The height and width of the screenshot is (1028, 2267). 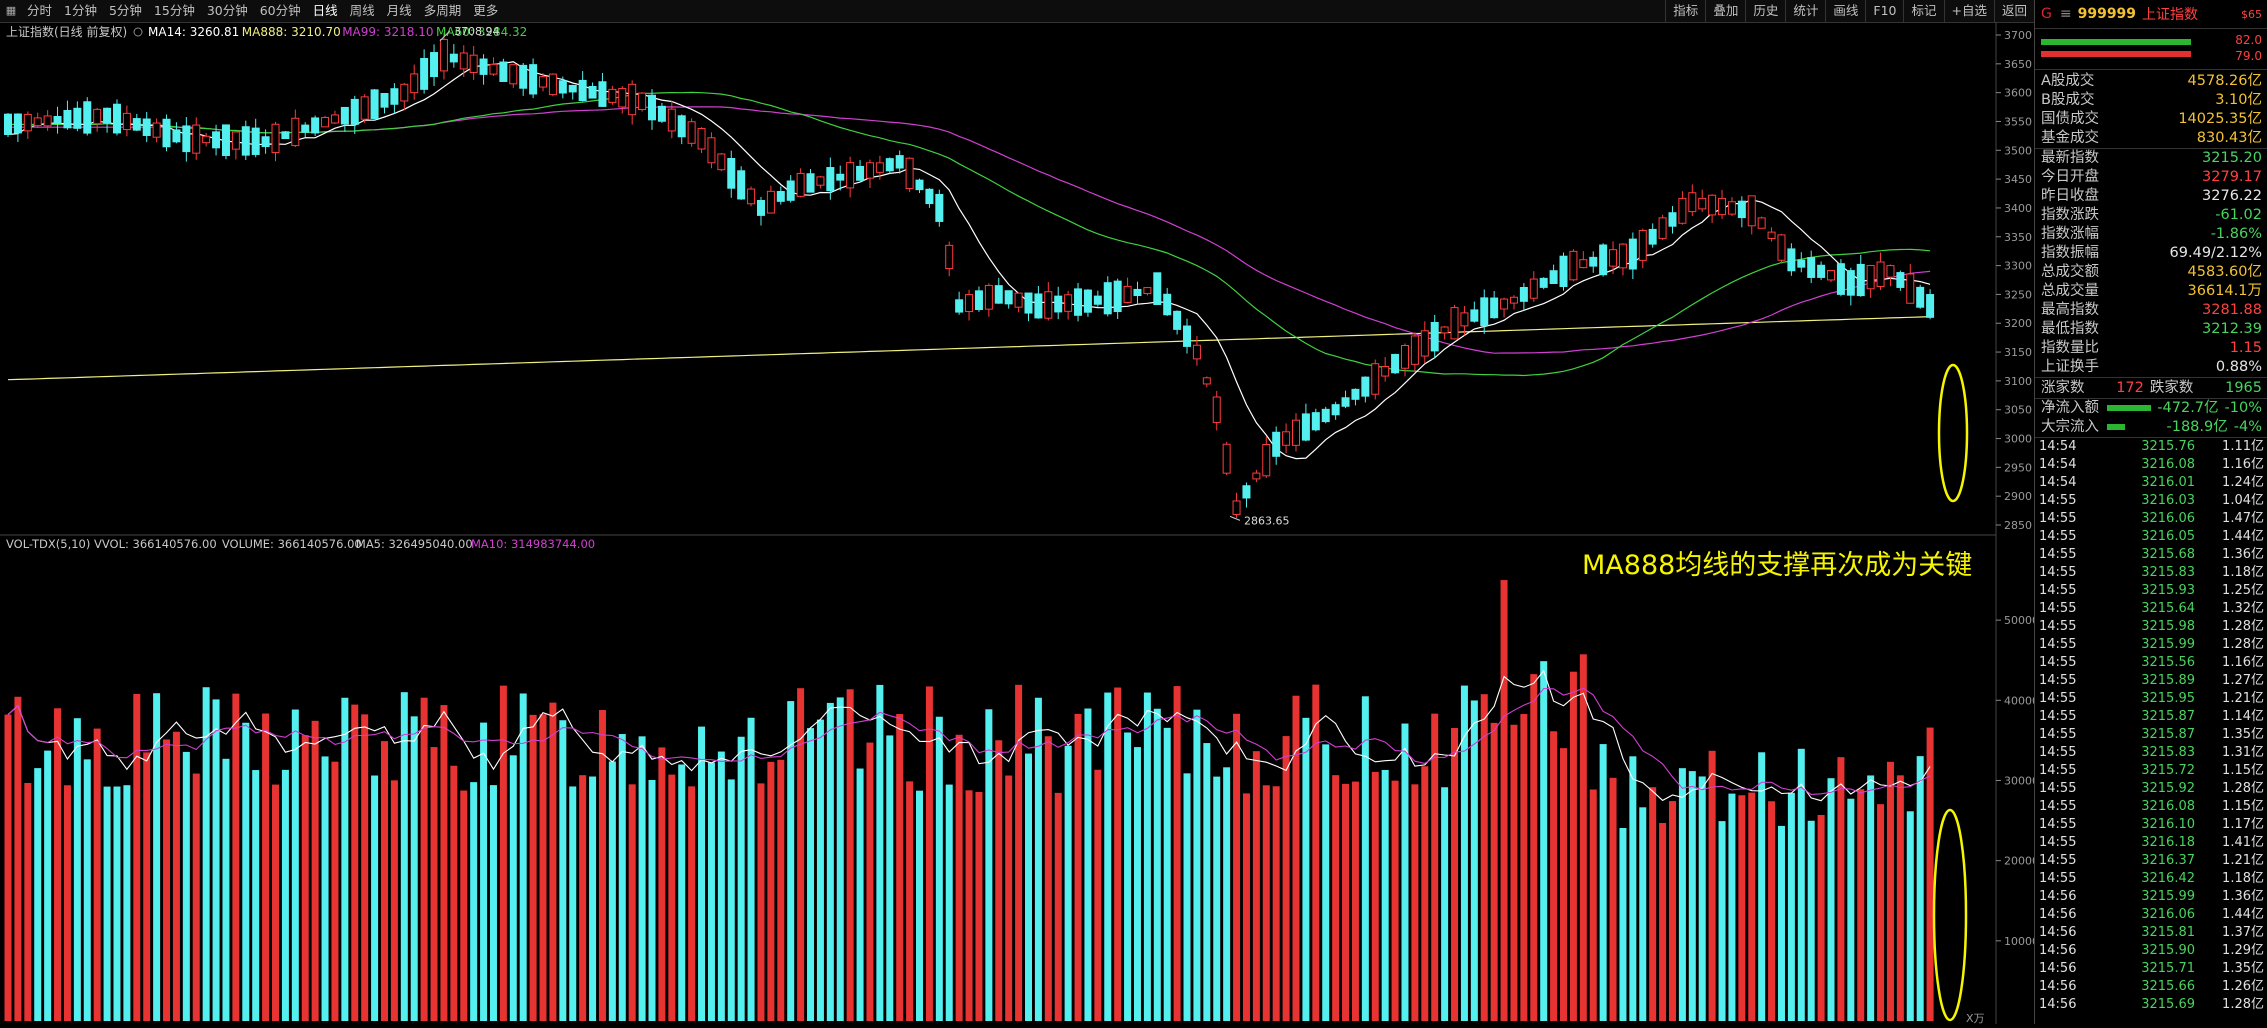 What do you see at coordinates (2238, 215) in the screenshot?
I see `quote-value: -61.02` at bounding box center [2238, 215].